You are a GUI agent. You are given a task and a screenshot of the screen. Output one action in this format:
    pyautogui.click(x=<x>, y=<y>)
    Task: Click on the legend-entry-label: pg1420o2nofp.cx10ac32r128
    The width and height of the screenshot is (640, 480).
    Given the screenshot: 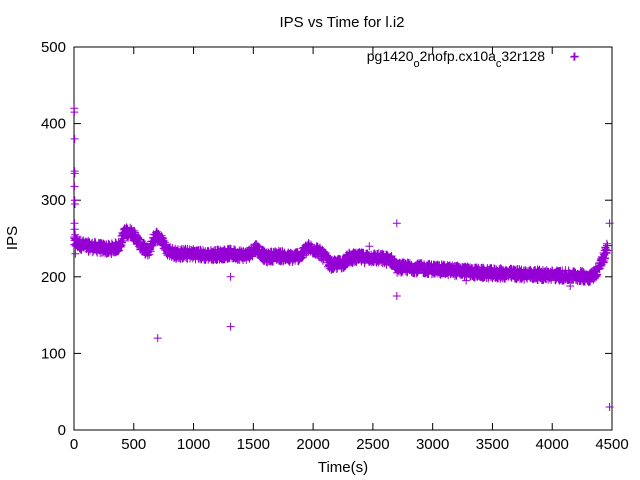 What is the action you would take?
    pyautogui.click(x=456, y=59)
    